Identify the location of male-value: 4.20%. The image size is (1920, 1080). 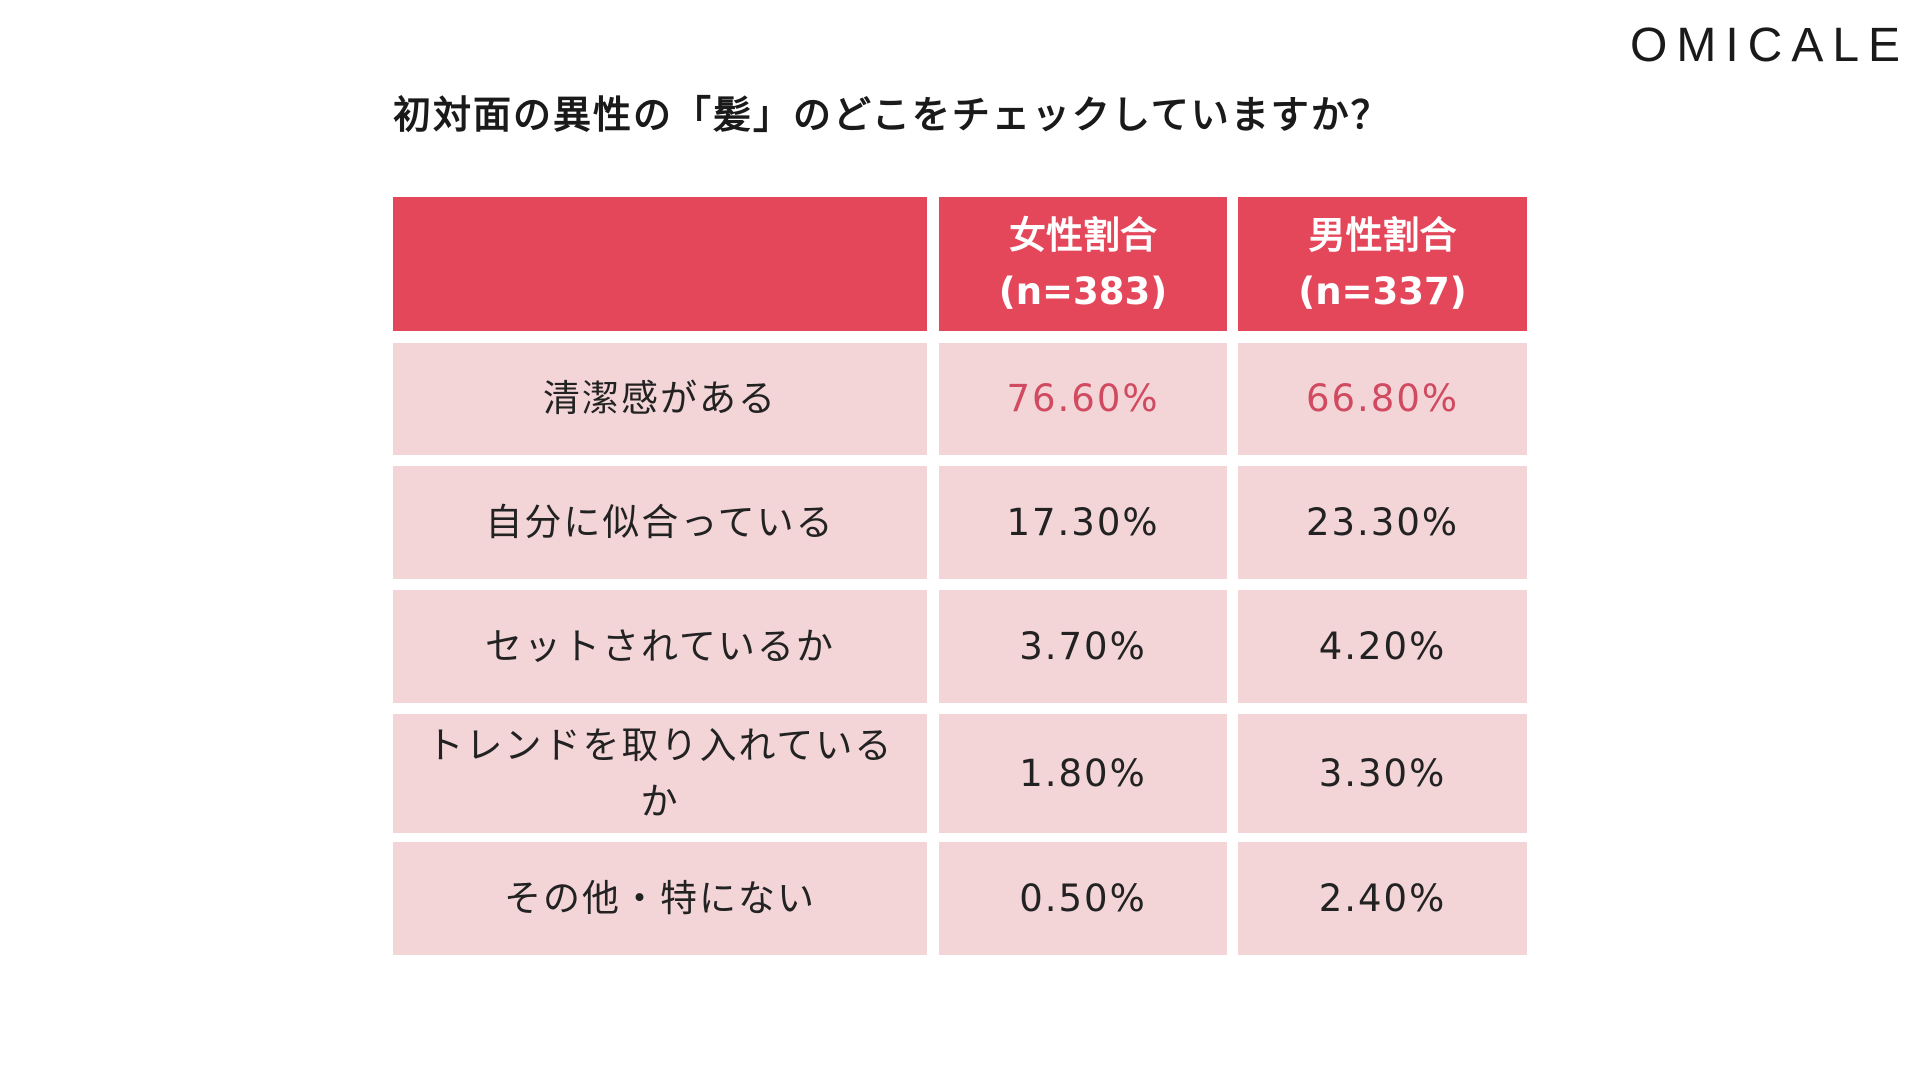
(1382, 646).